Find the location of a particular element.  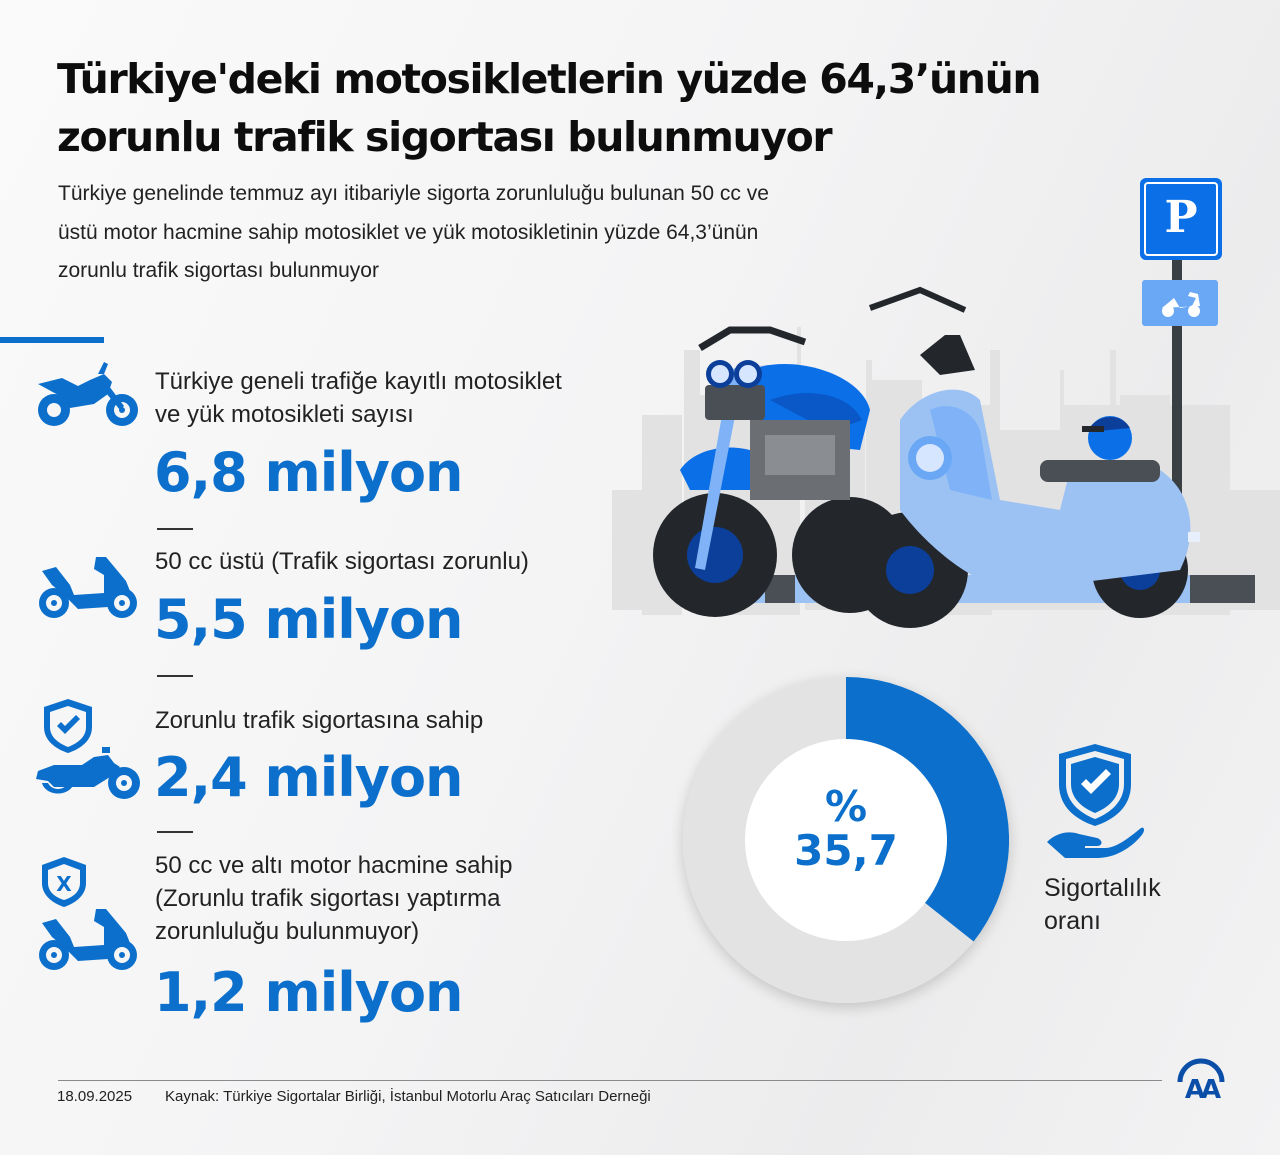

shield-x-scooter-icon: X is located at coordinates (88, 913).